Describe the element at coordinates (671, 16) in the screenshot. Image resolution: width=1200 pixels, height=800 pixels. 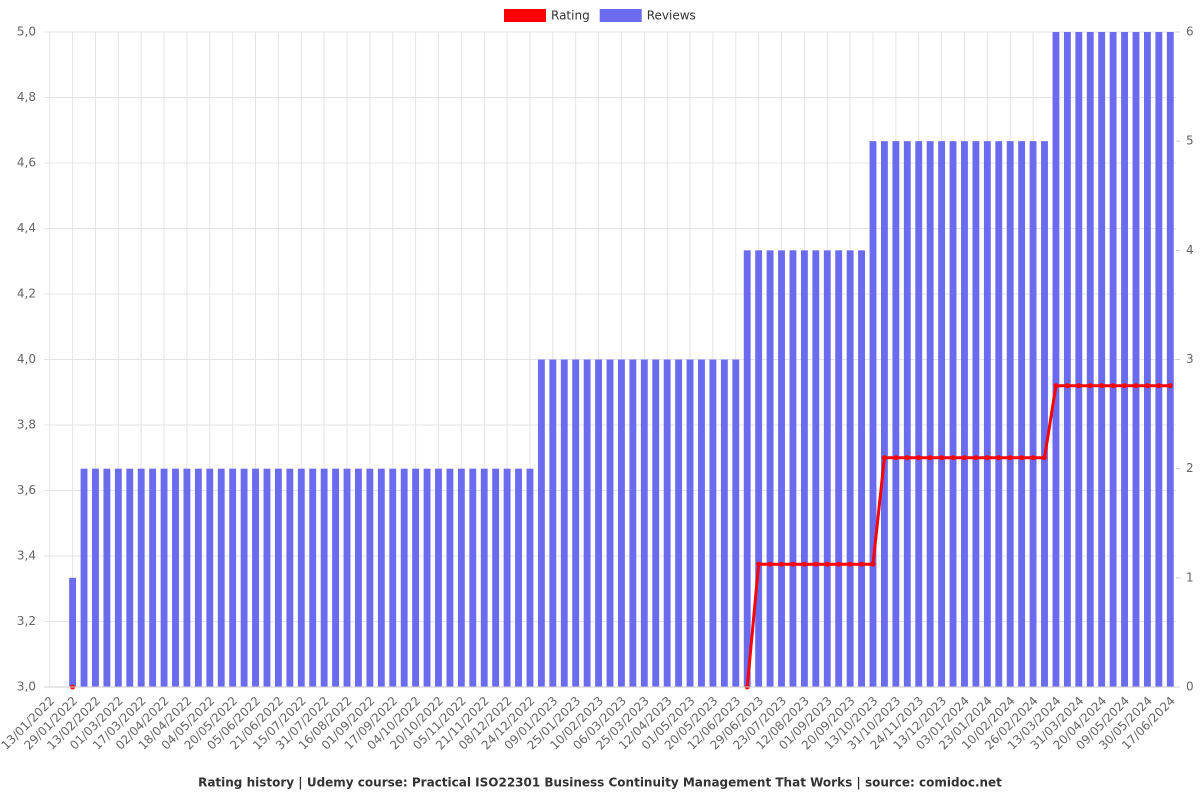
I see `legend-label: Reviews` at that location.